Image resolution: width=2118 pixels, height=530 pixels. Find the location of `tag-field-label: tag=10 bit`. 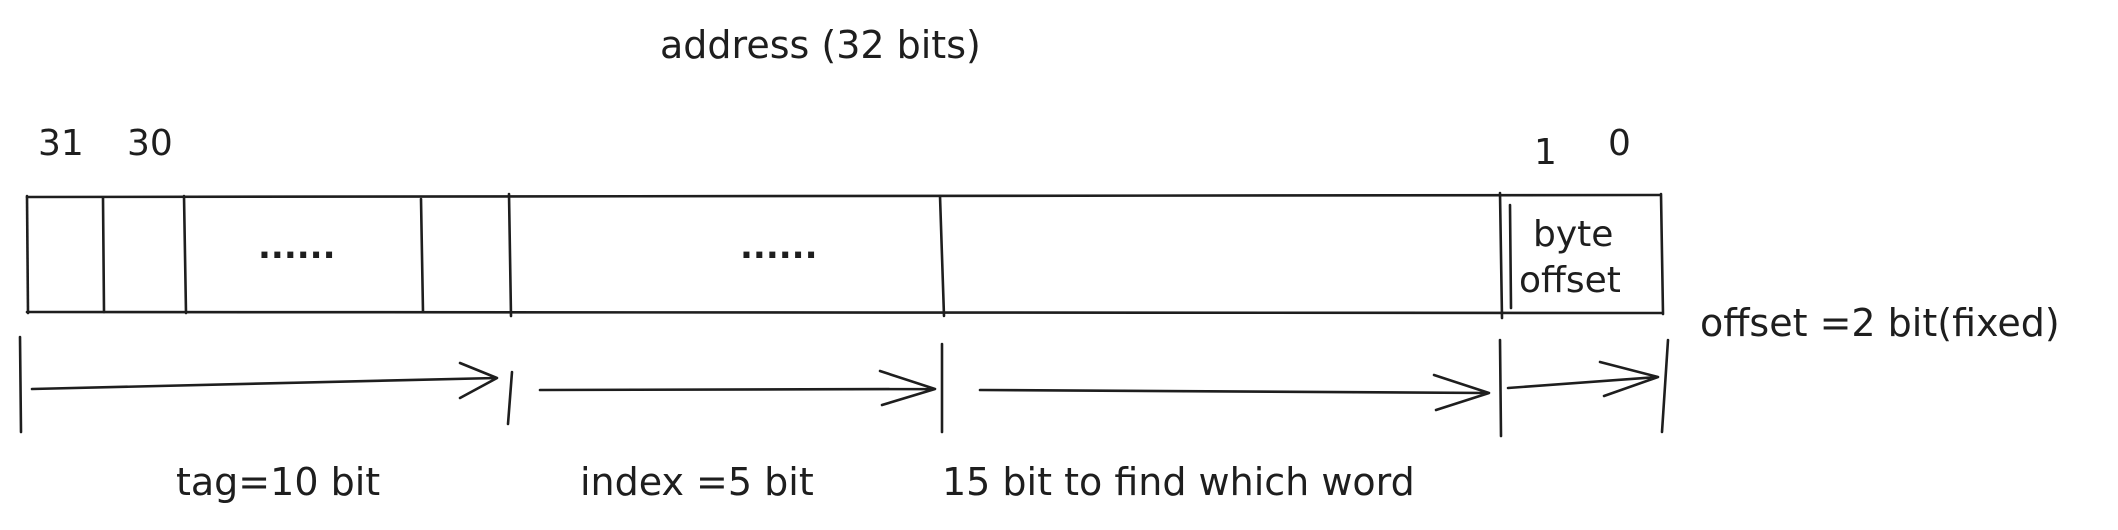

tag-field-label: tag=10 bit is located at coordinates (278, 482).